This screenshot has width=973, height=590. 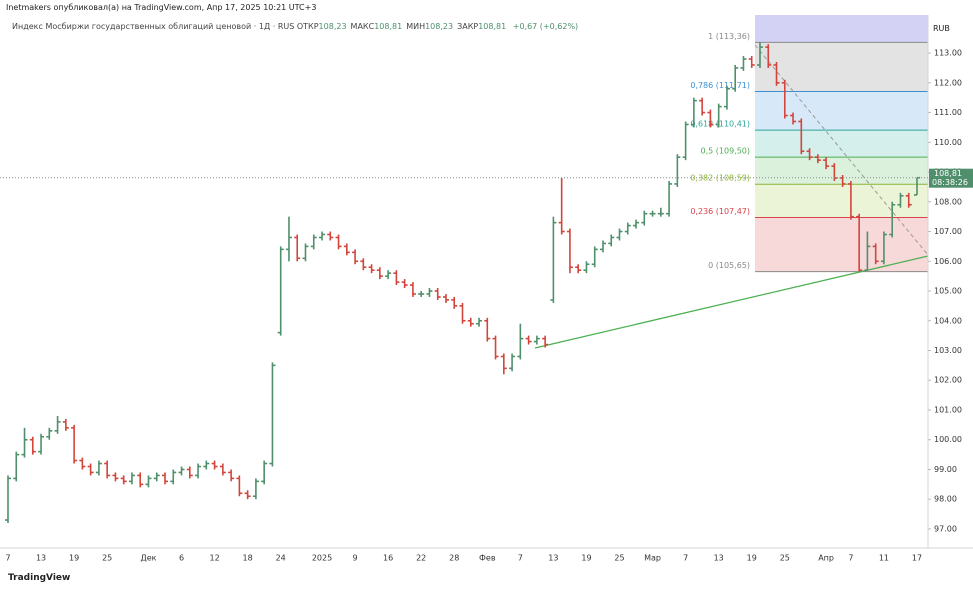 What do you see at coordinates (826, 558) in the screenshot?
I see `x-tick-label: Апр` at bounding box center [826, 558].